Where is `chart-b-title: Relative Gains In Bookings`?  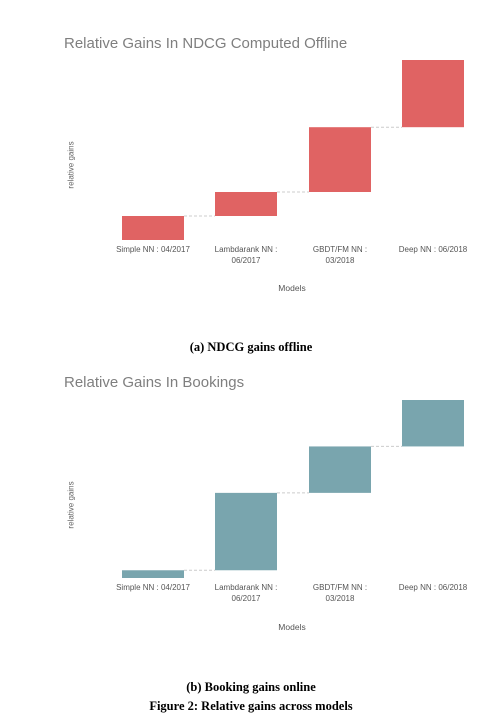
chart-b-title: Relative Gains In Bookings is located at coordinates (154, 382).